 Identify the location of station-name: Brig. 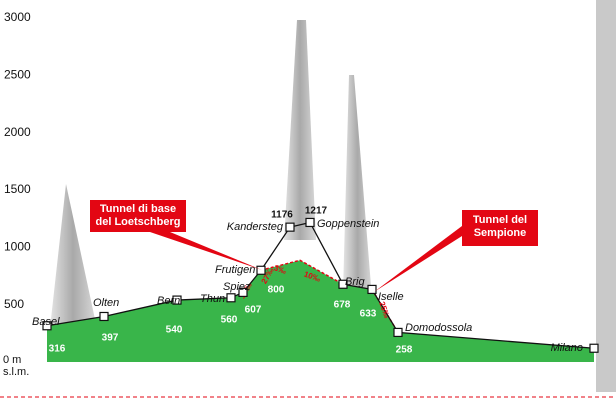
(355, 282).